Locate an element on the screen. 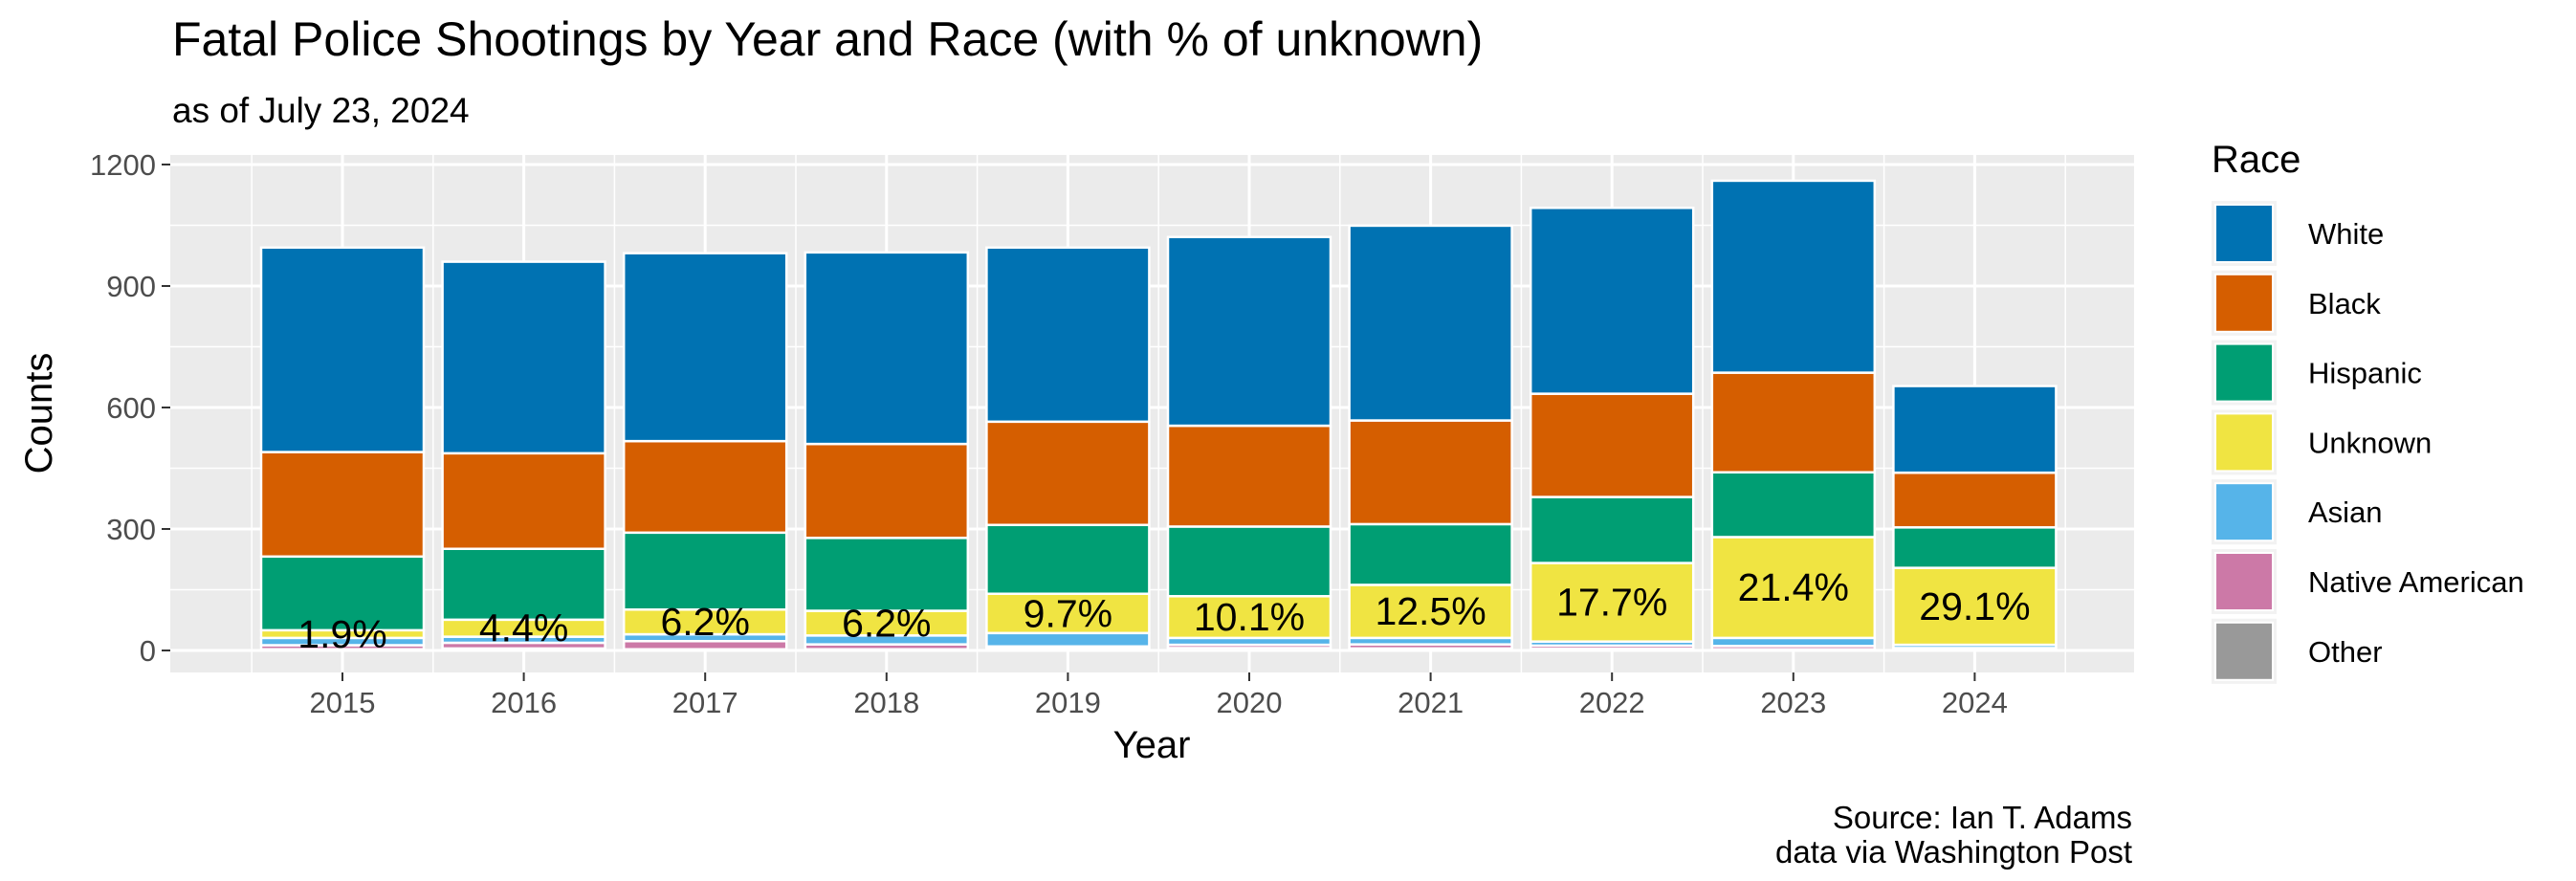 Image resolution: width=2576 pixels, height=881 pixels. unknown-pct-label-2020: 10.1% is located at coordinates (1249, 617).